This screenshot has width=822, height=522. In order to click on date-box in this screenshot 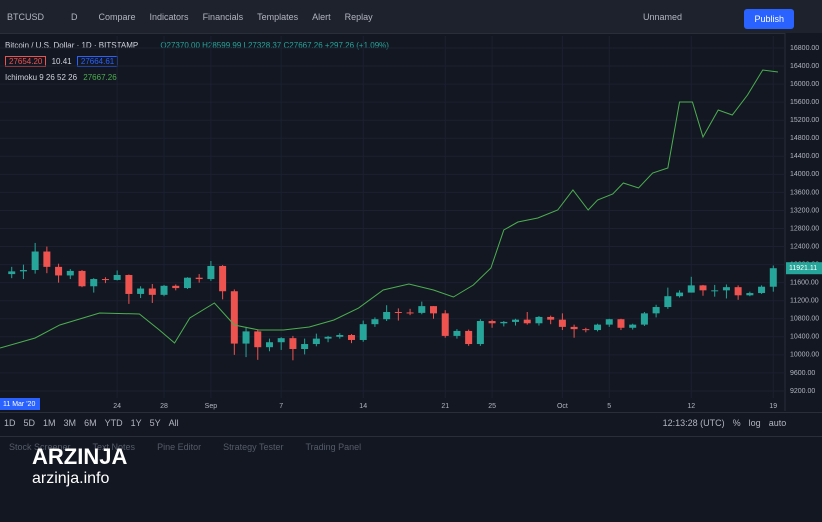, I will do `click(20, 404)`.